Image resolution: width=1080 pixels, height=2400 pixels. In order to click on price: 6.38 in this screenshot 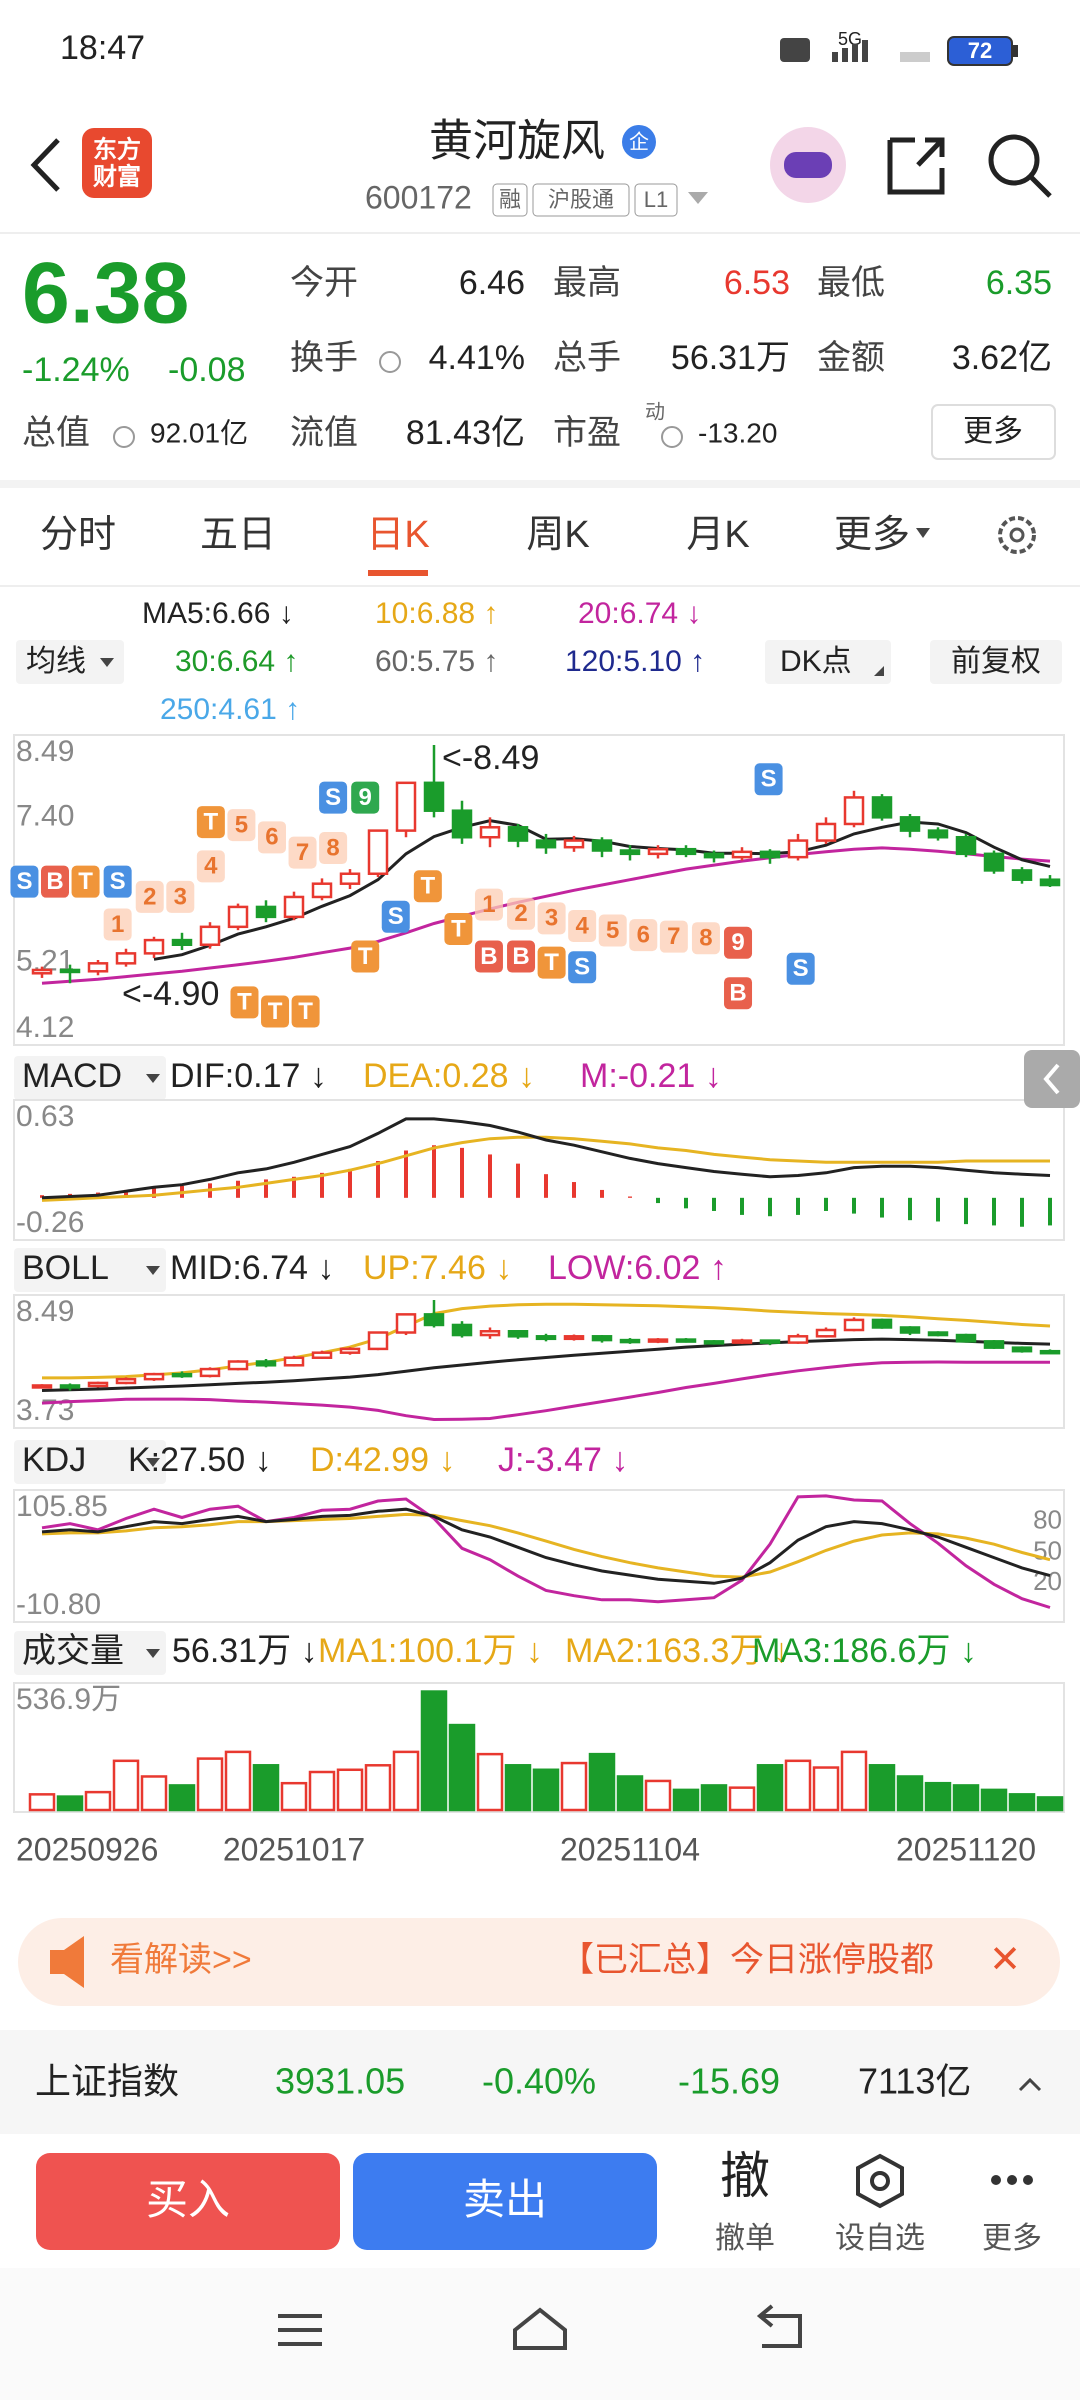, I will do `click(105, 294)`.